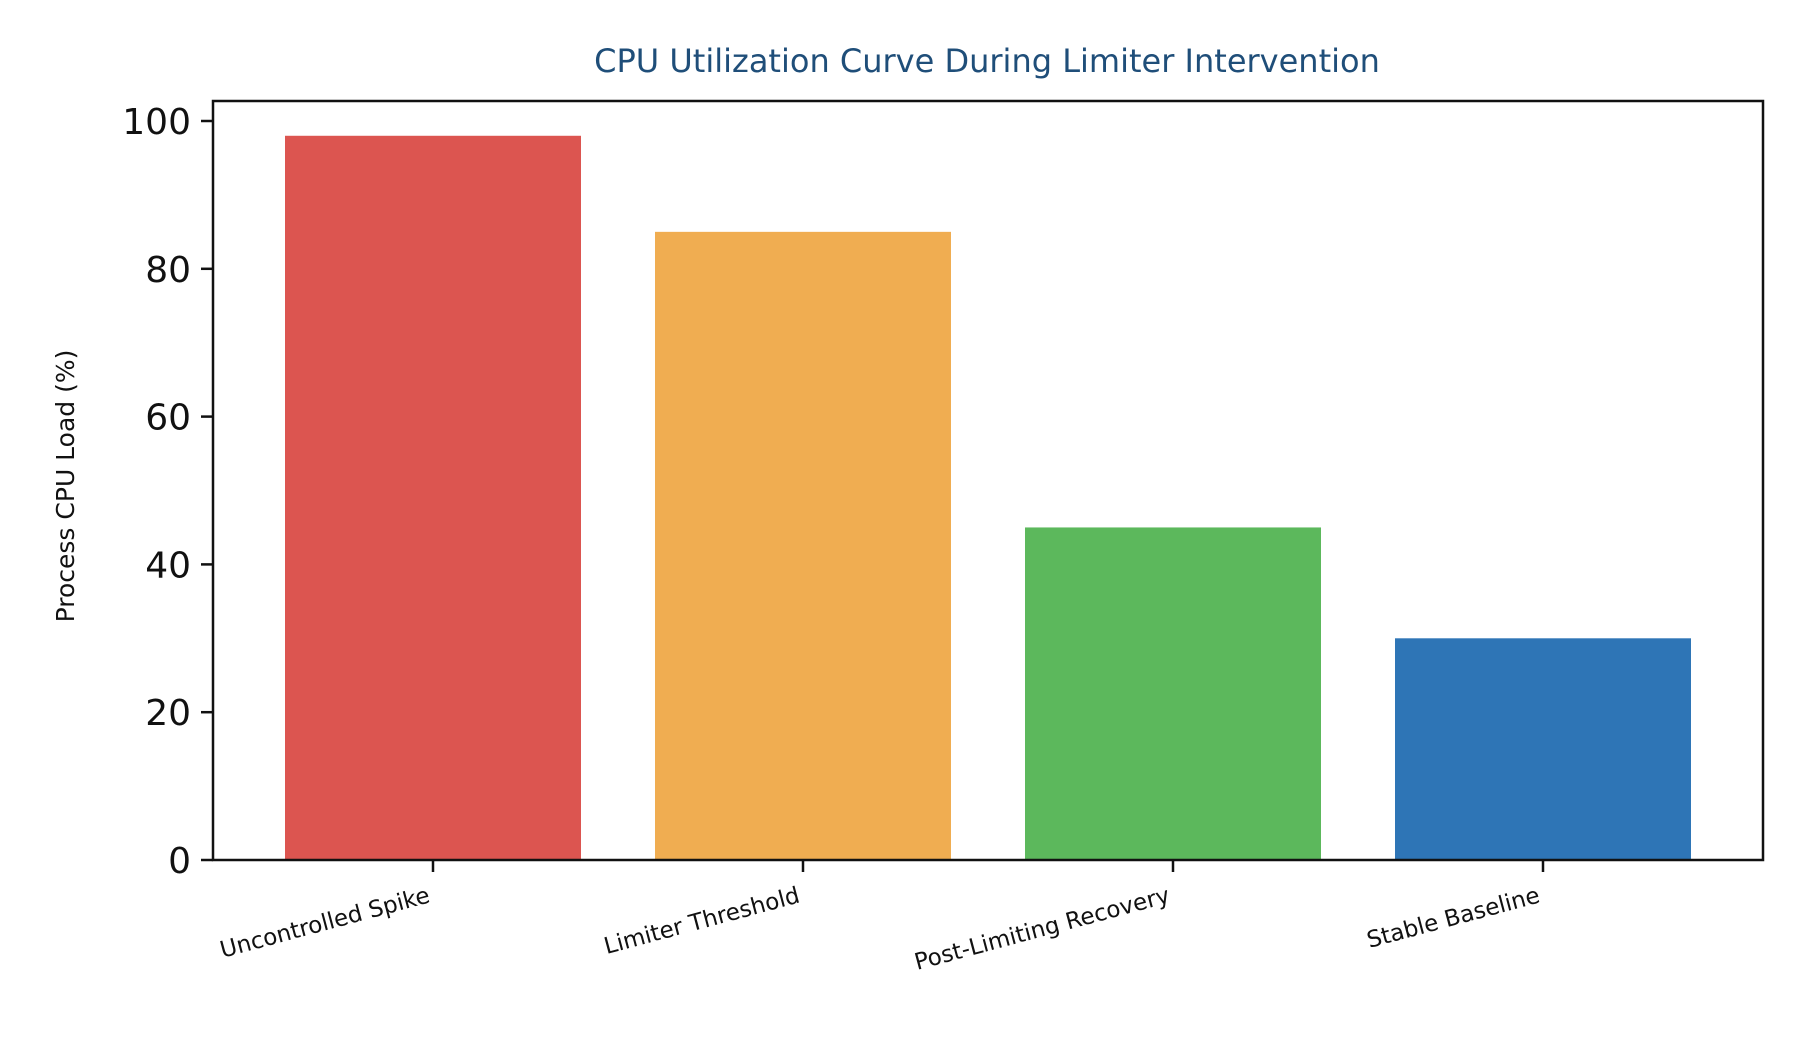 The image size is (1800, 1050). What do you see at coordinates (1042, 929) in the screenshot?
I see `x-tick-label: Post-Limiting Recovery` at bounding box center [1042, 929].